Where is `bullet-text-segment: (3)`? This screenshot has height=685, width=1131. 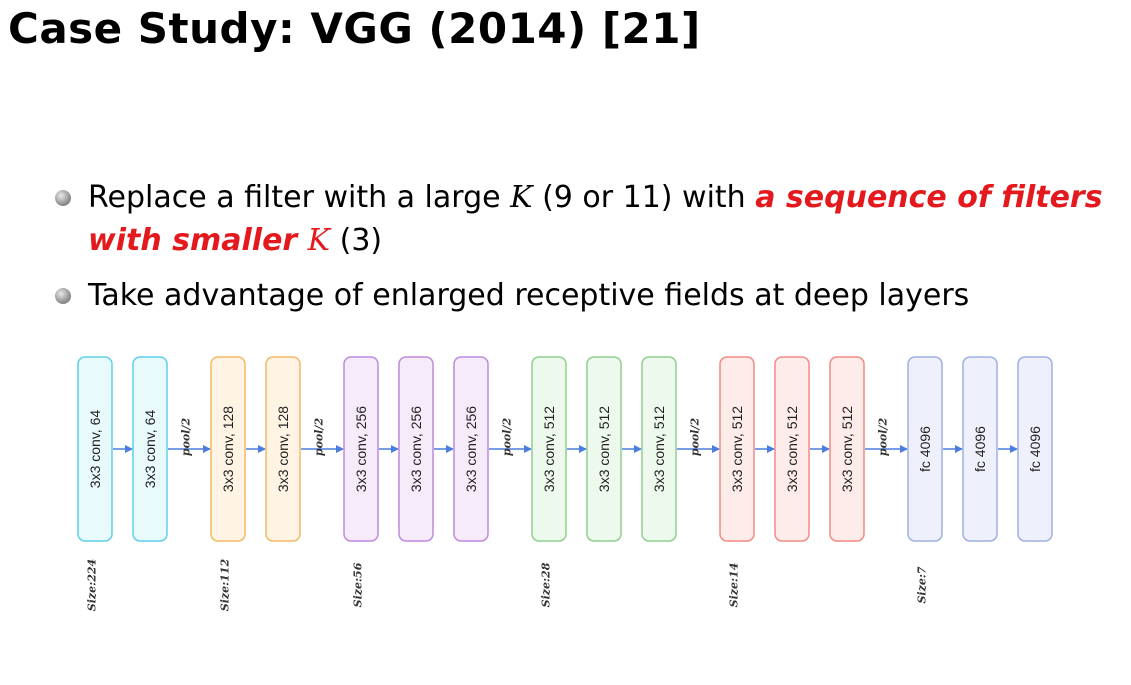 bullet-text-segment: (3) is located at coordinates (356, 240).